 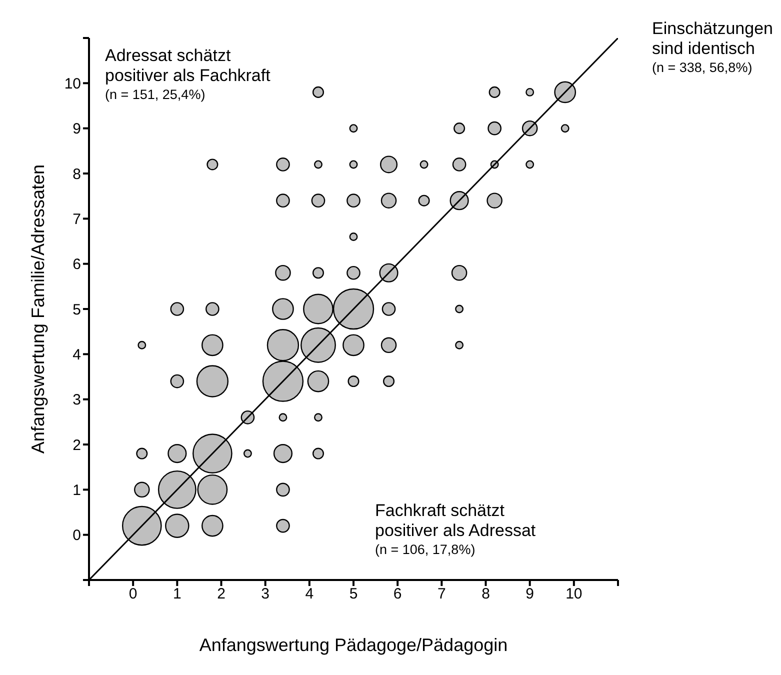 What do you see at coordinates (265, 594) in the screenshot?
I see `x-tick-label: 3` at bounding box center [265, 594].